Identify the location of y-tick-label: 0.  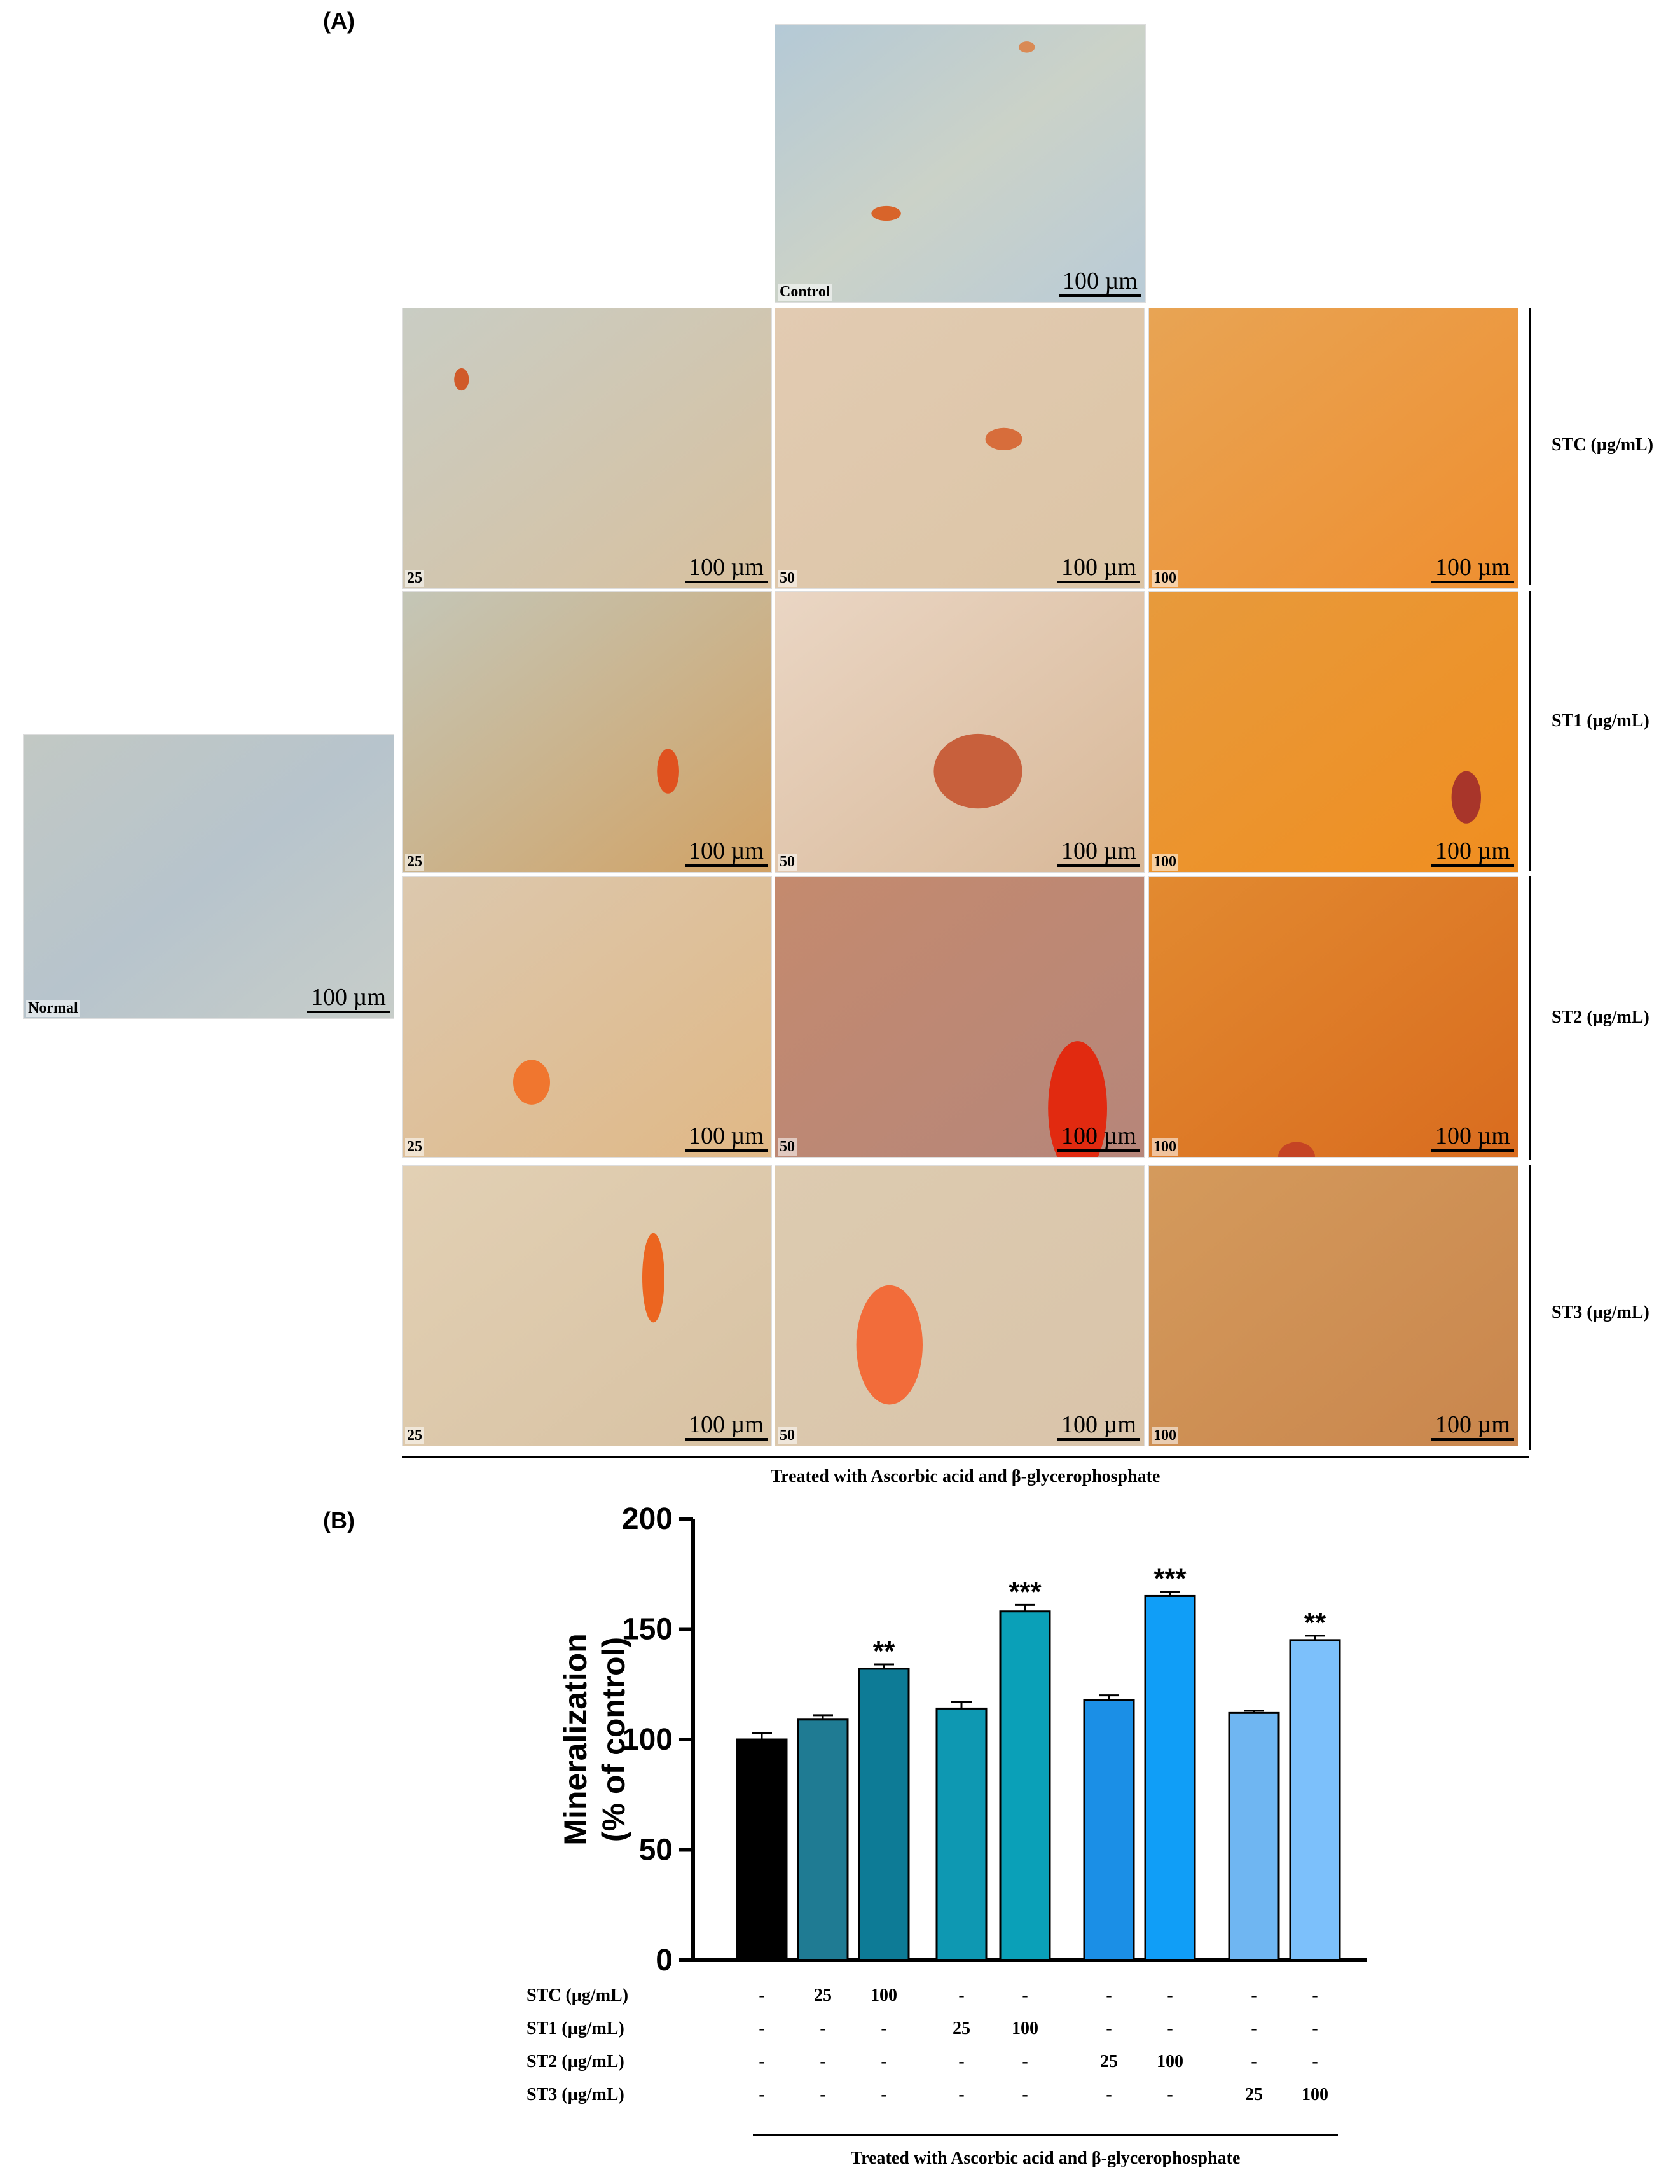
(664, 1960).